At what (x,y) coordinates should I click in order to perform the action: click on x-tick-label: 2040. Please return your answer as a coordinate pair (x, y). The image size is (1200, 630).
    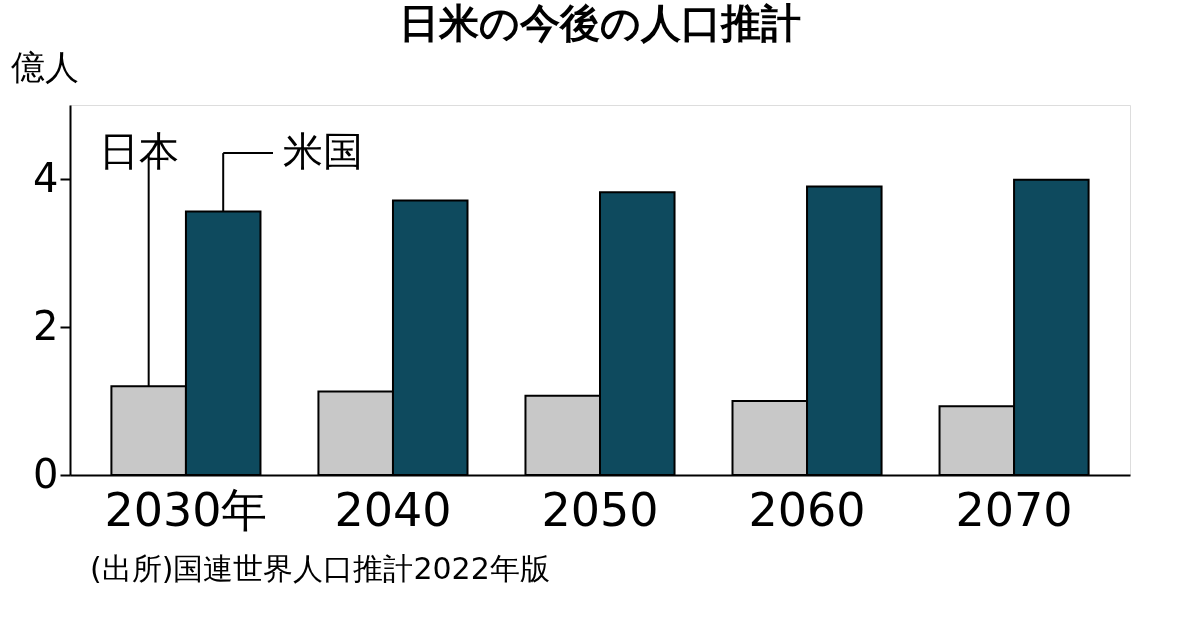
    Looking at the image, I should click on (393, 509).